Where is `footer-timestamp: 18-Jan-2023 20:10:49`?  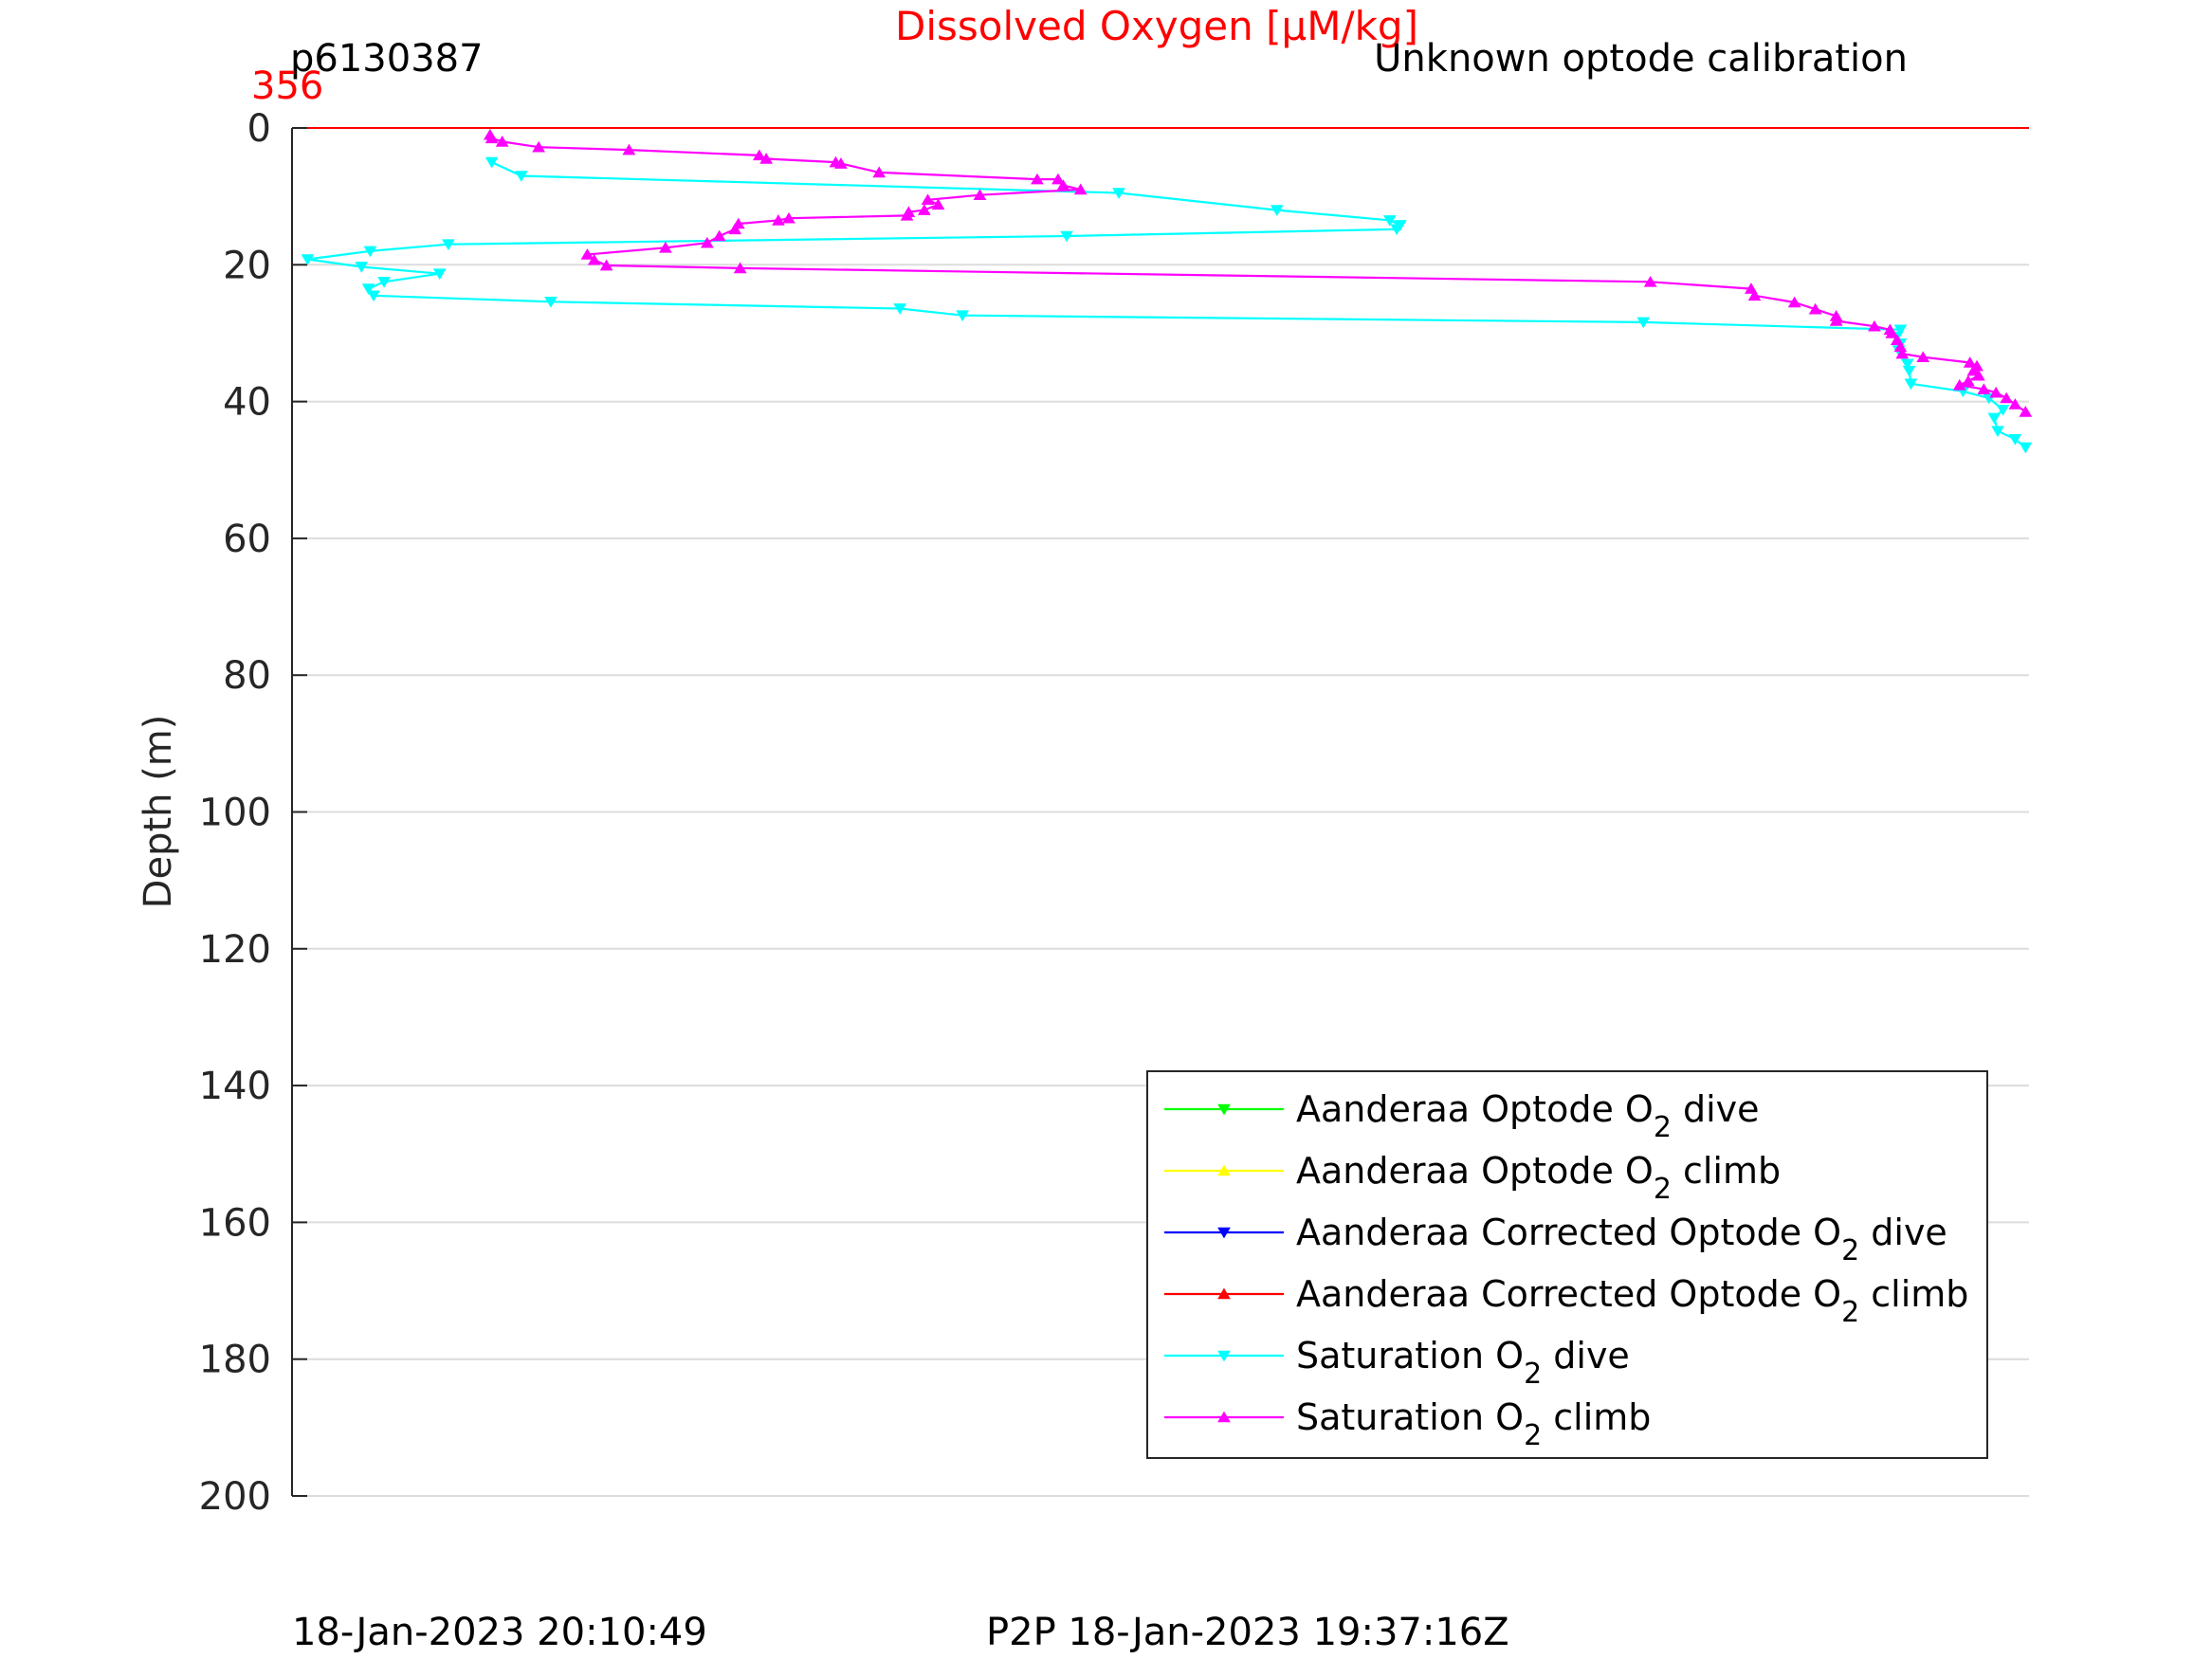 footer-timestamp: 18-Jan-2023 20:10:49 is located at coordinates (499, 1632).